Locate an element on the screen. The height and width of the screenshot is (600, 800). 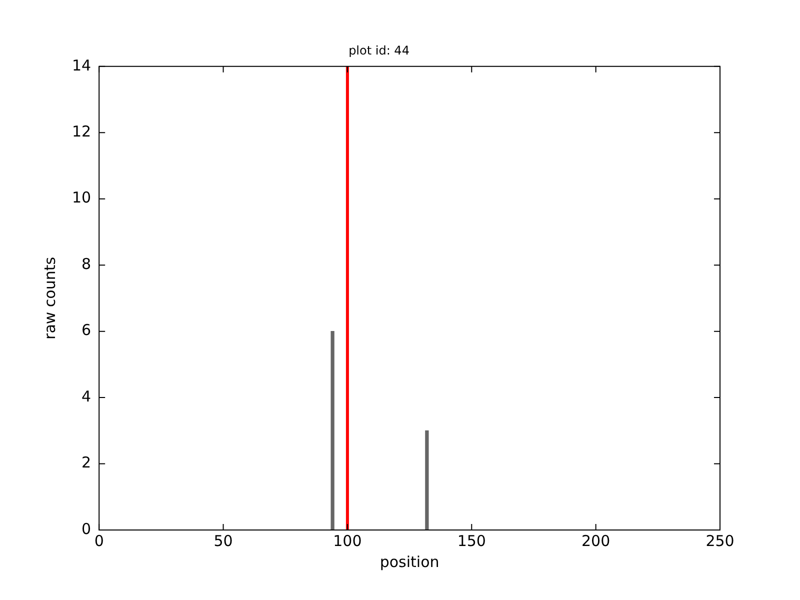
y-tick-label: 2 is located at coordinates (87, 463).